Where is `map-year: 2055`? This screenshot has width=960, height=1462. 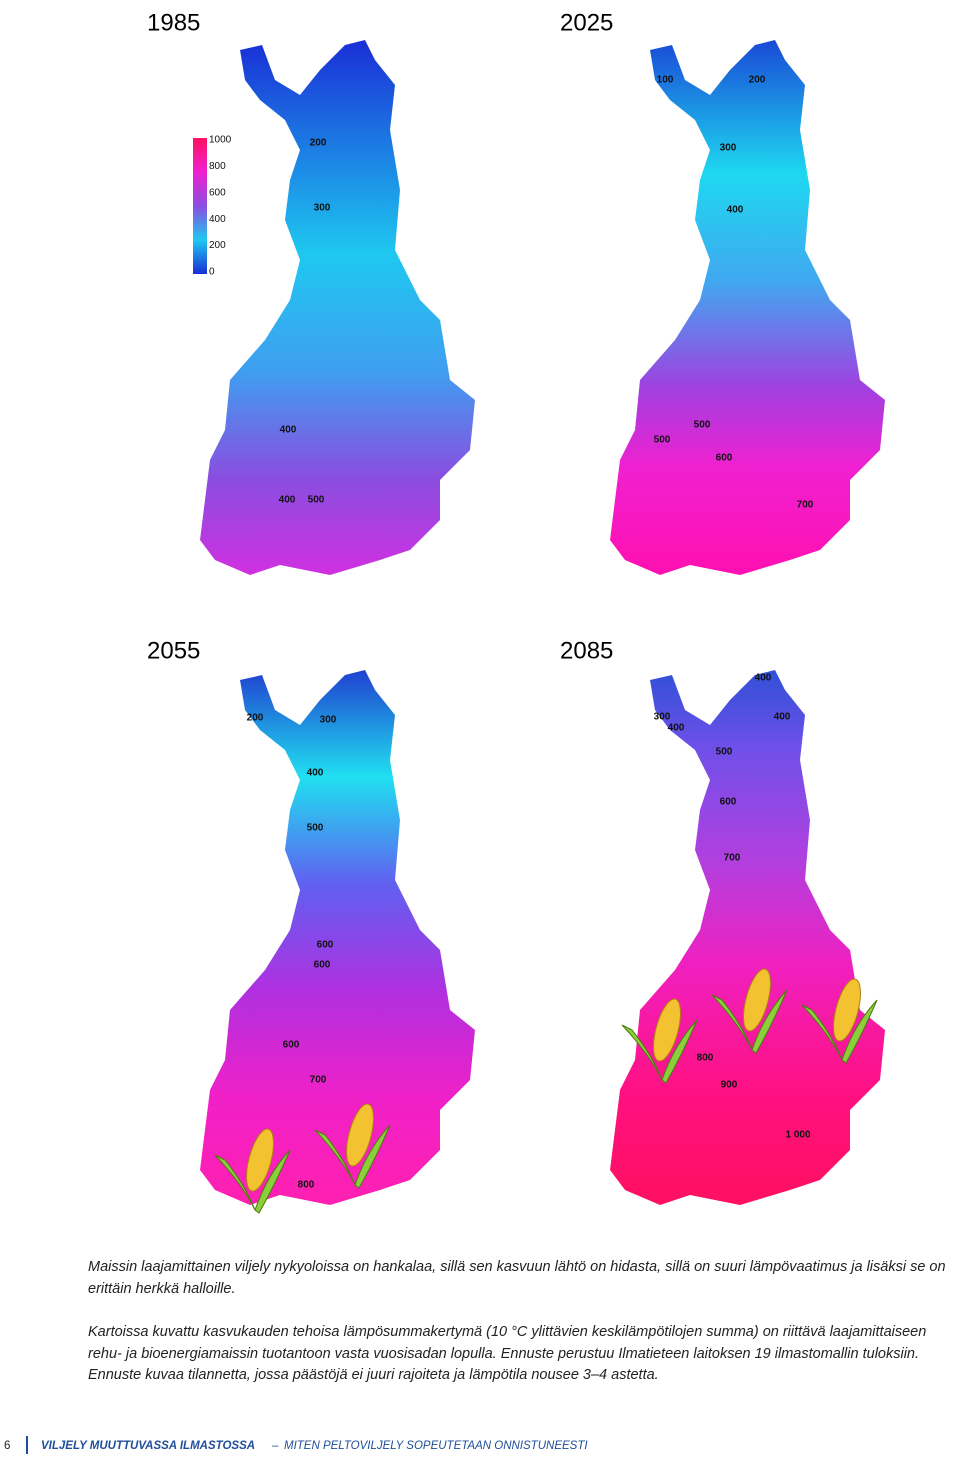
map-year: 2055 is located at coordinates (173, 650).